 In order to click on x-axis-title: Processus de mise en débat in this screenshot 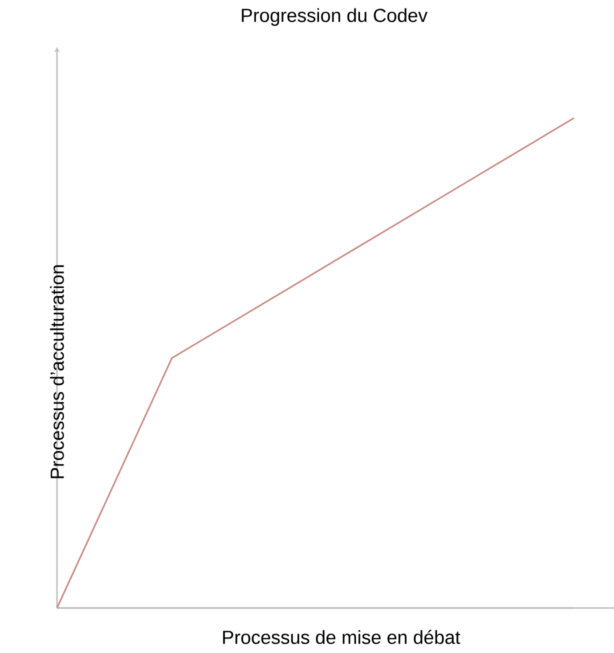, I will do `click(341, 637)`.